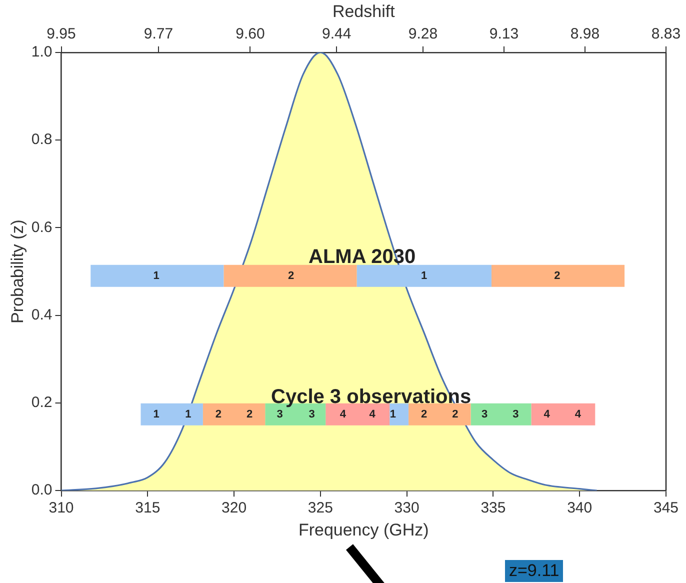  Describe the element at coordinates (41, 403) in the screenshot. I see `y-tick-label: 0.2` at that location.